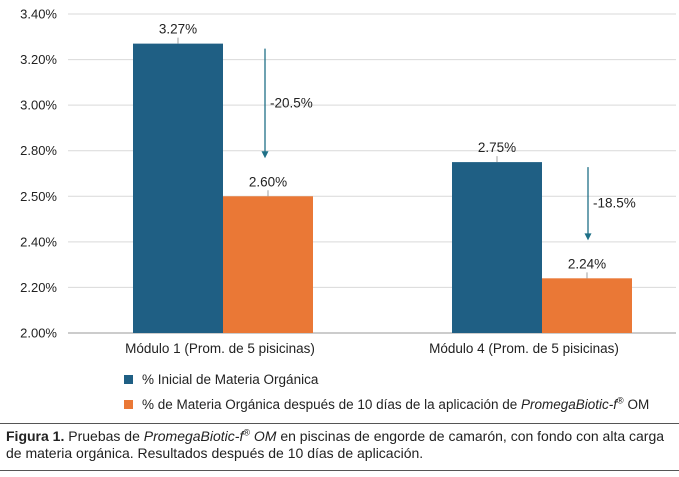 The image size is (679, 477). What do you see at coordinates (38, 105) in the screenshot?
I see `y-tick-label: 3.00%` at bounding box center [38, 105].